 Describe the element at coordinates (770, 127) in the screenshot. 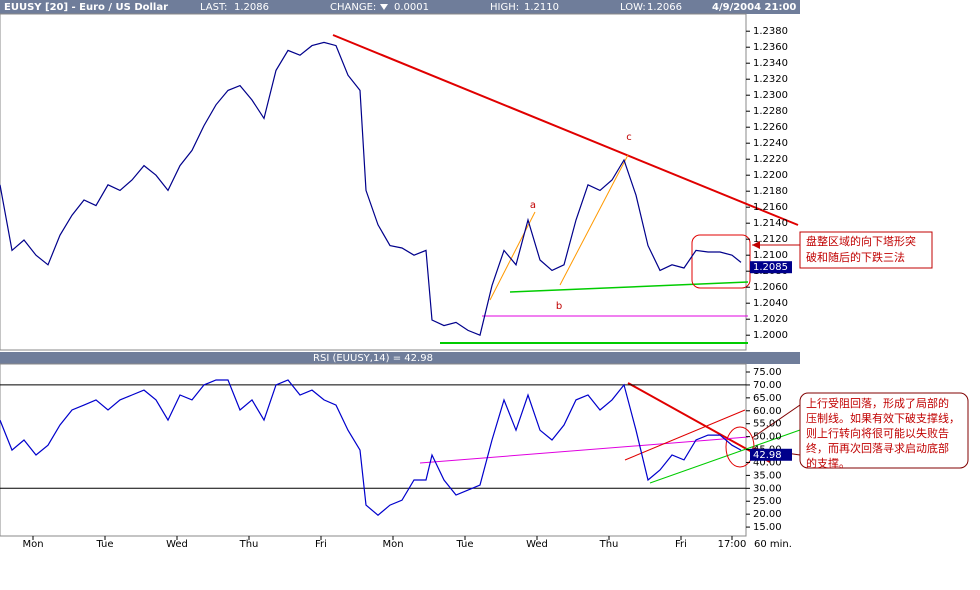

I see `y-tick-label: 1.2260` at that location.